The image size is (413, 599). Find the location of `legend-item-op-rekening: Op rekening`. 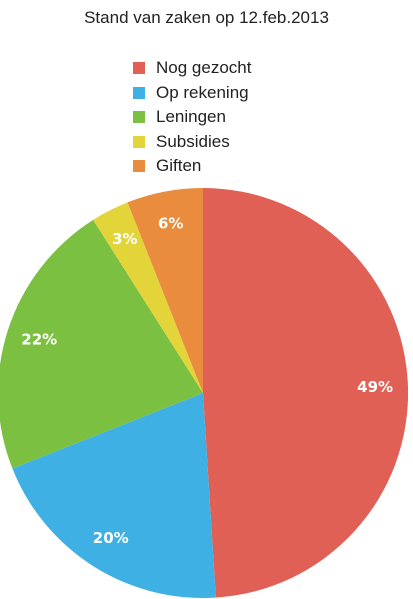

legend-item-op-rekening: Op rekening is located at coordinates (233, 93).